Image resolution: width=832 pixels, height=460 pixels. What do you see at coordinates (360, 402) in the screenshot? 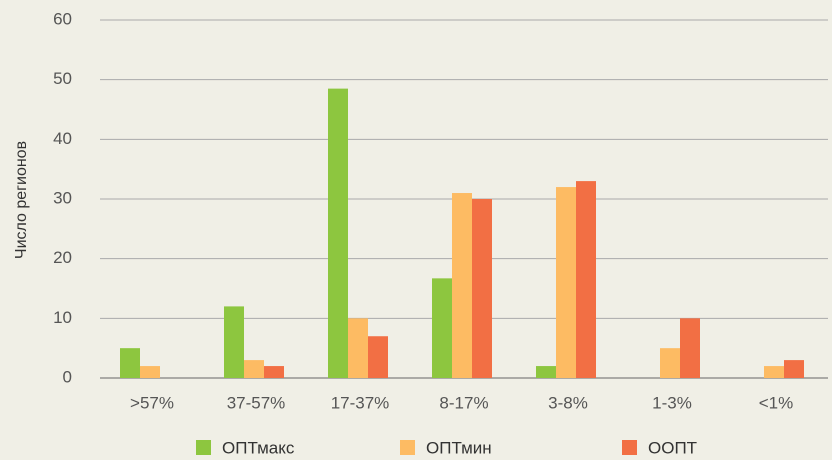
I see `x-tick-label: 17-37%` at bounding box center [360, 402].